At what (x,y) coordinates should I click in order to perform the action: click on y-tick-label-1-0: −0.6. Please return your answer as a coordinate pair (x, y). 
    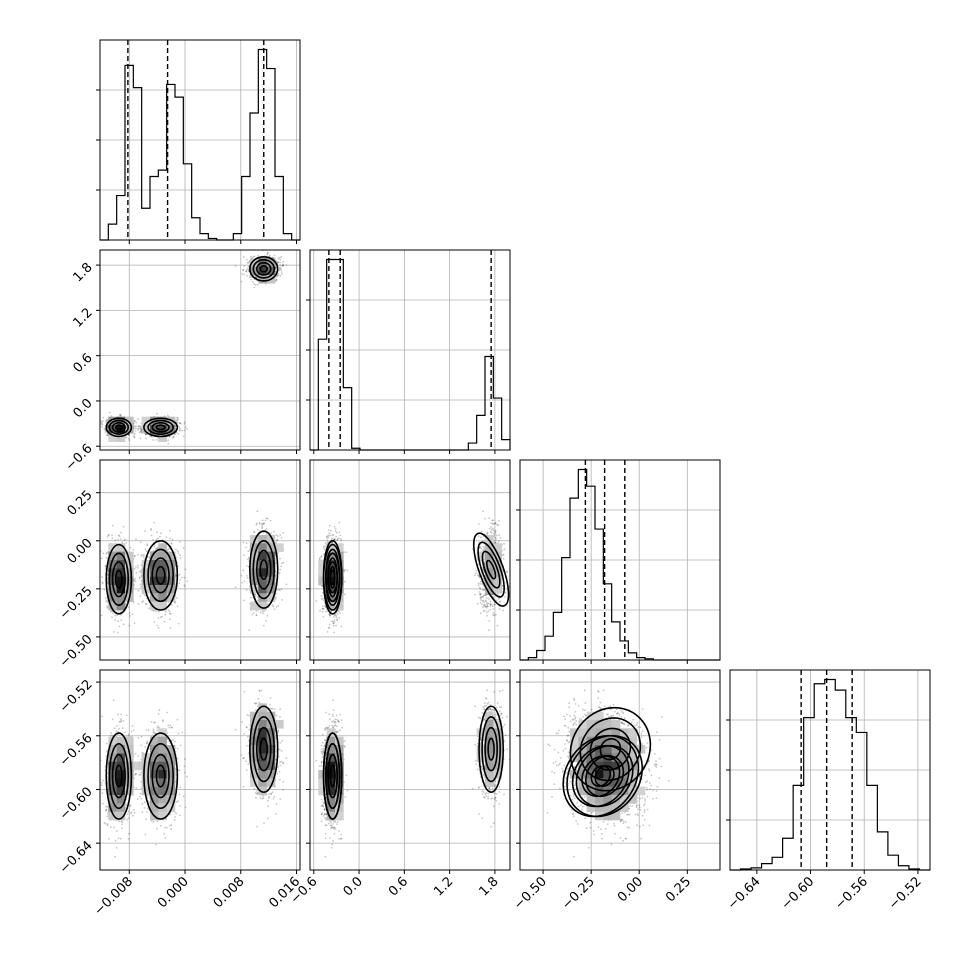
    Looking at the image, I should click on (79, 457).